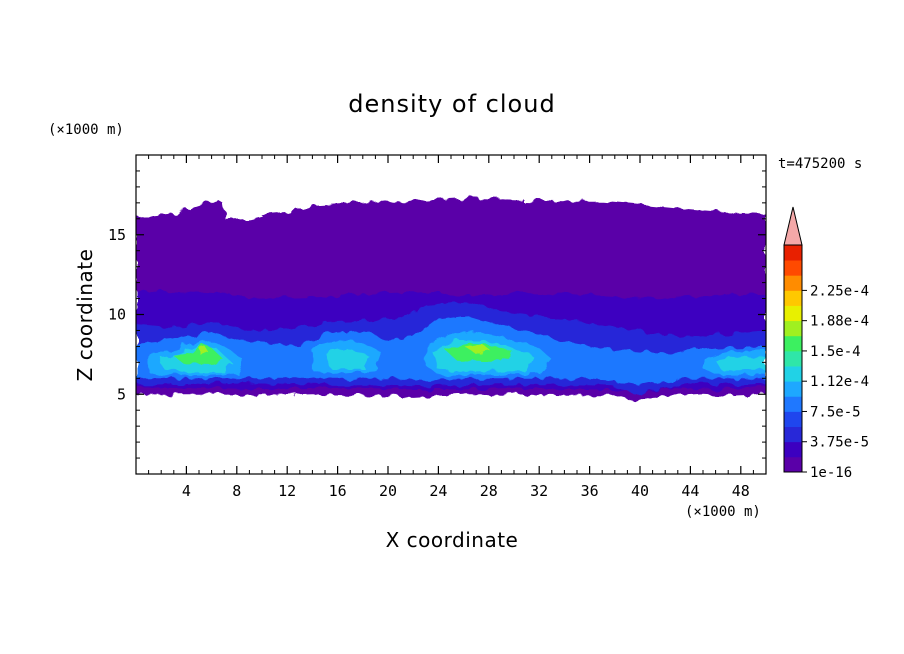 The image size is (904, 654). What do you see at coordinates (338, 491) in the screenshot?
I see `x-tick-label: 16` at bounding box center [338, 491].